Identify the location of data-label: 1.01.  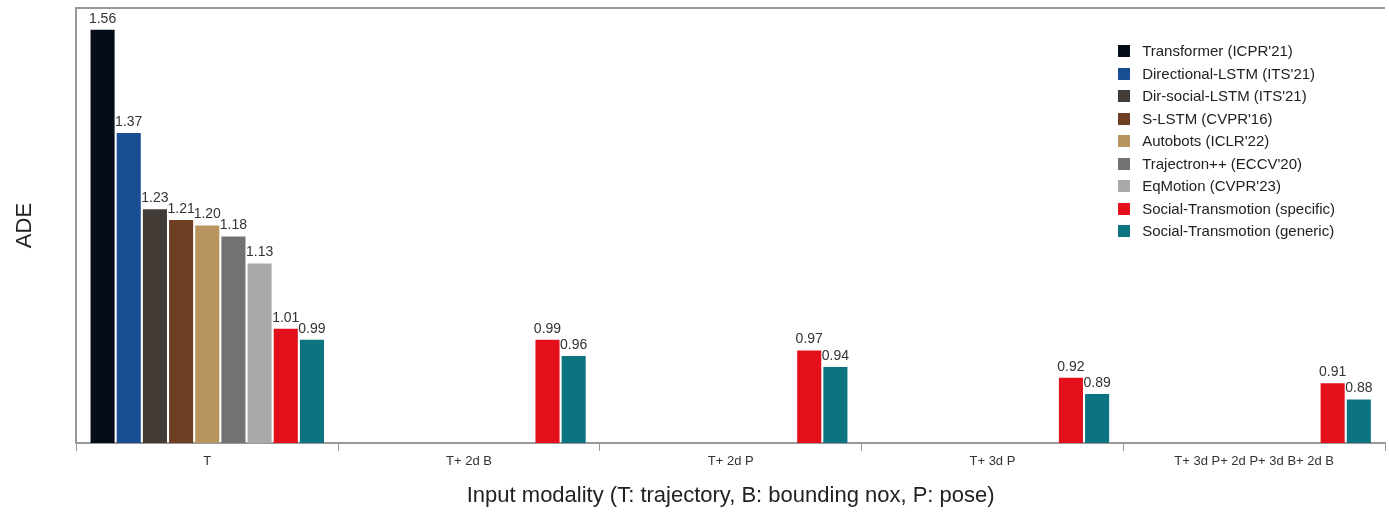
(286, 316).